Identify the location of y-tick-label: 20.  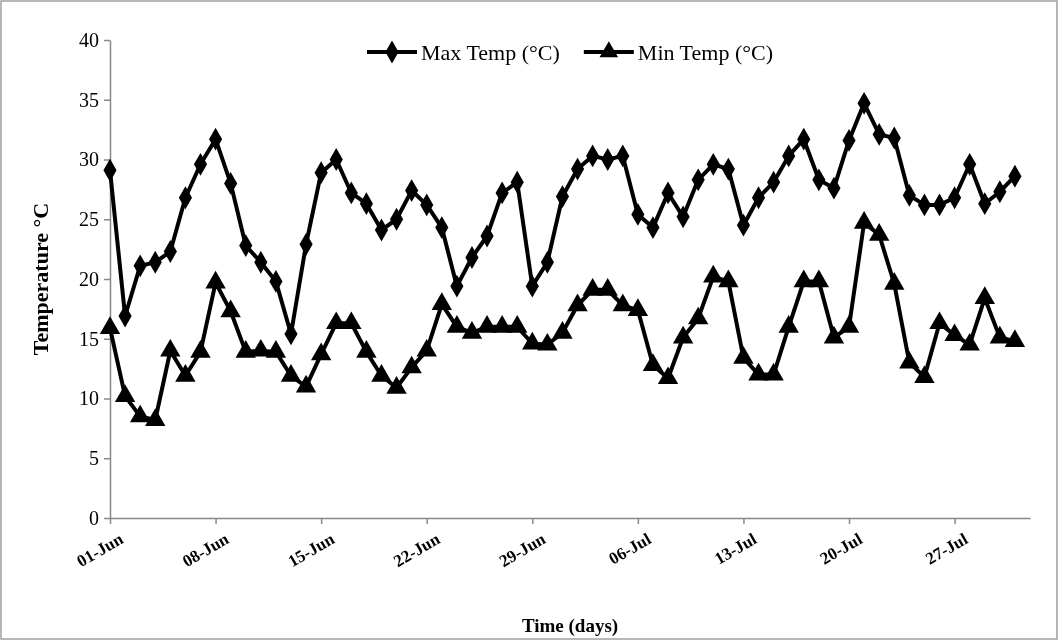
(89, 278).